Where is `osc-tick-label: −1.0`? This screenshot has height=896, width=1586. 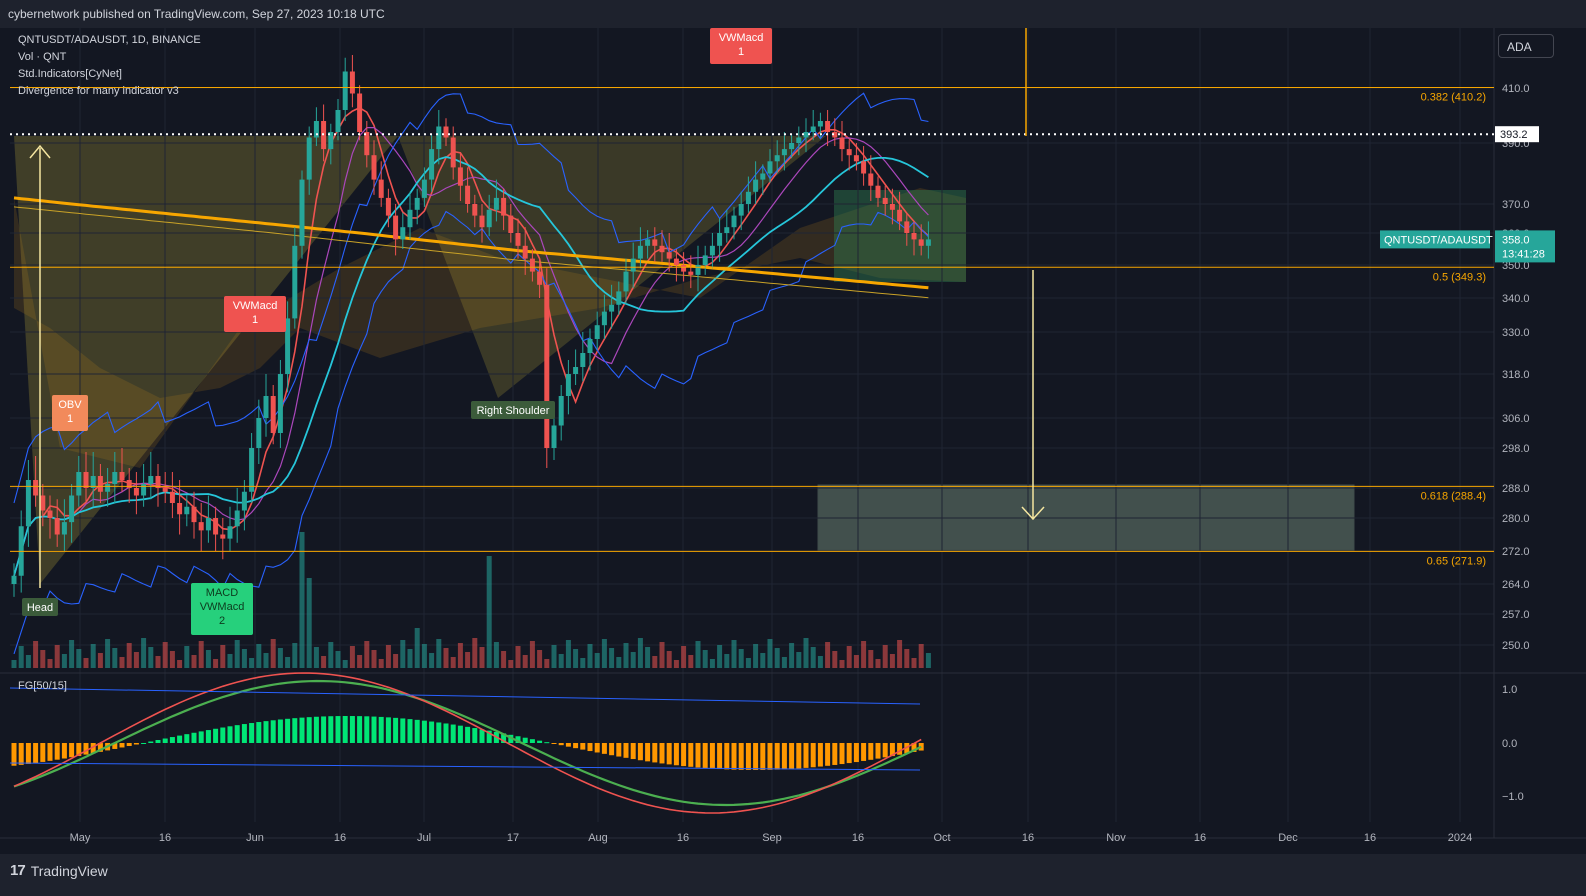
osc-tick-label: −1.0 is located at coordinates (1513, 797).